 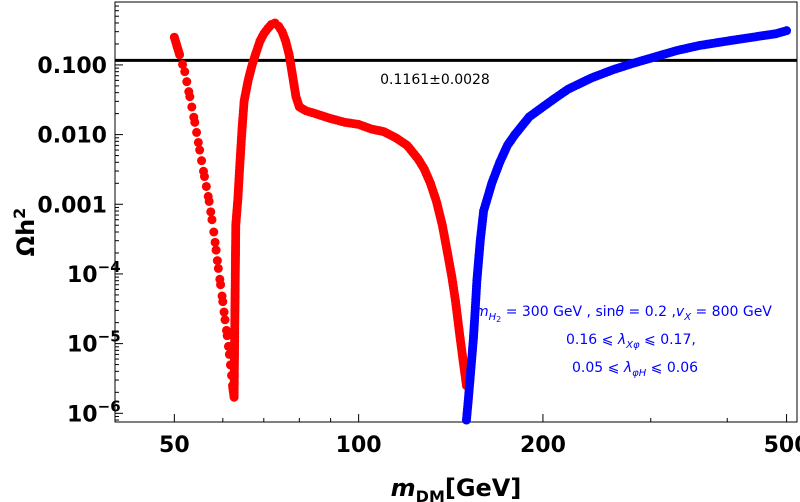 What do you see at coordinates (72, 205) in the screenshot?
I see `y-tick-label: 0.001` at bounding box center [72, 205].